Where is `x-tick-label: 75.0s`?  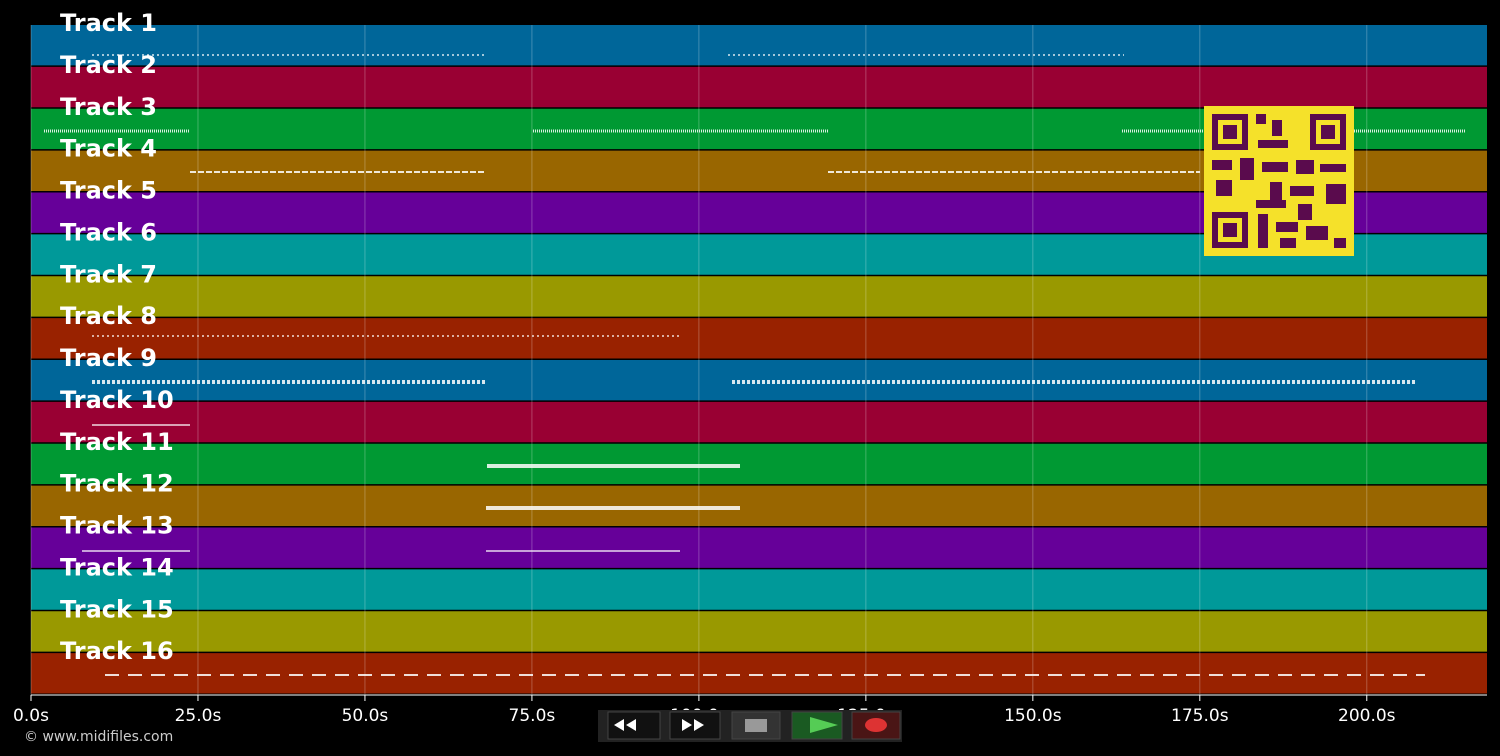
x-tick-label: 75.0s is located at coordinates (532, 716).